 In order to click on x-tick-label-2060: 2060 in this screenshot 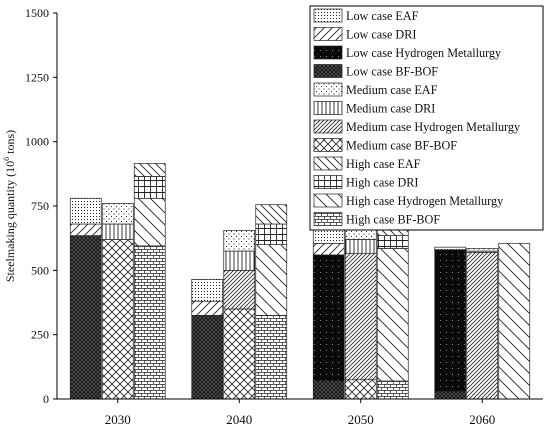, I will do `click(482, 419)`.